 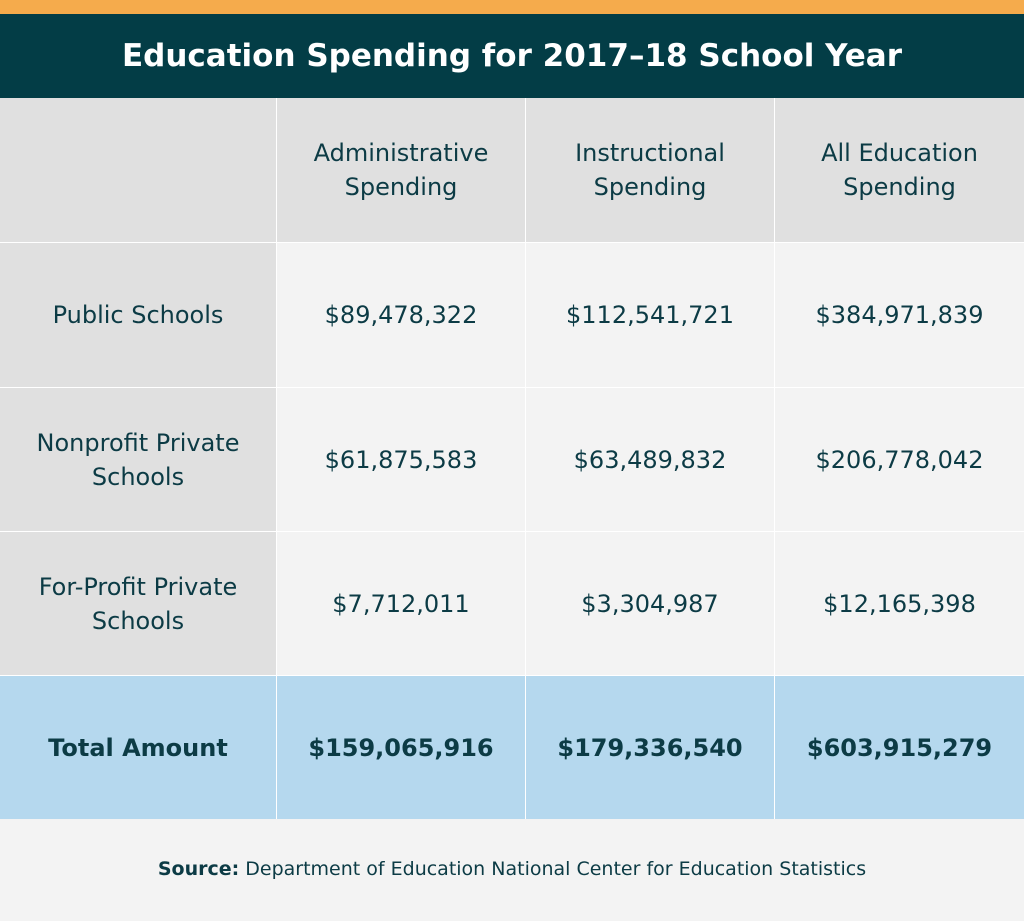 I want to click on value: $384,971,839, so click(x=899, y=315).